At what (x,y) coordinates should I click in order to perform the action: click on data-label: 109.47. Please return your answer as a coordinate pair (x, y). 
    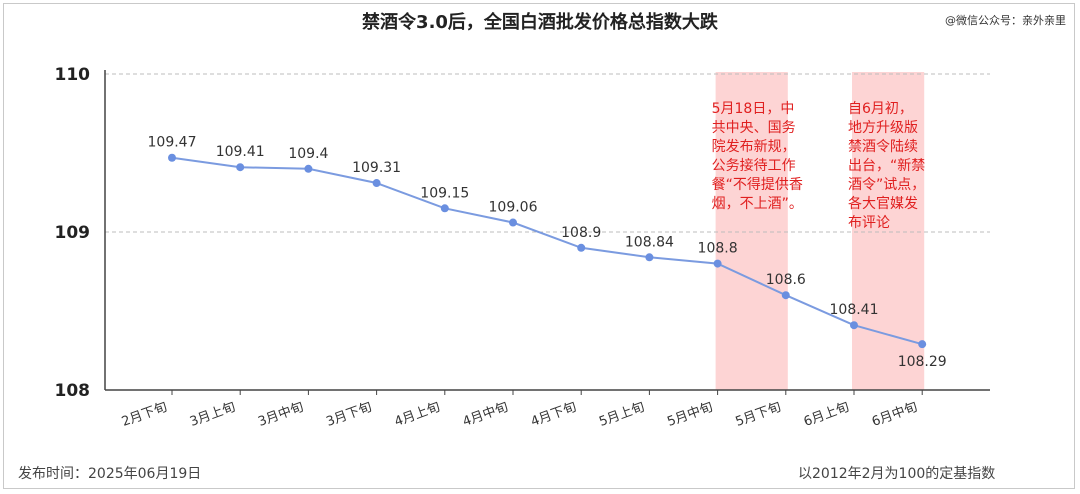
    Looking at the image, I should click on (172, 143).